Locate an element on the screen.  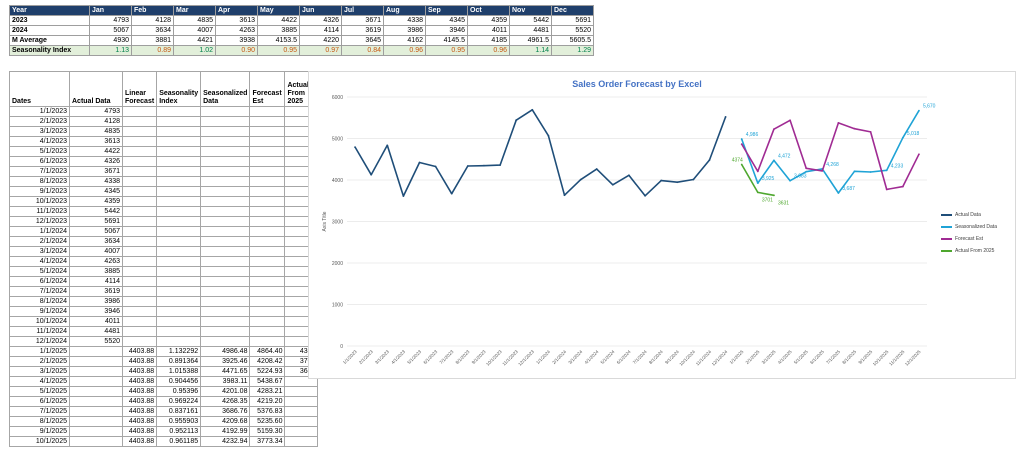
summary-header-cell: Sep is located at coordinates (446, 10).